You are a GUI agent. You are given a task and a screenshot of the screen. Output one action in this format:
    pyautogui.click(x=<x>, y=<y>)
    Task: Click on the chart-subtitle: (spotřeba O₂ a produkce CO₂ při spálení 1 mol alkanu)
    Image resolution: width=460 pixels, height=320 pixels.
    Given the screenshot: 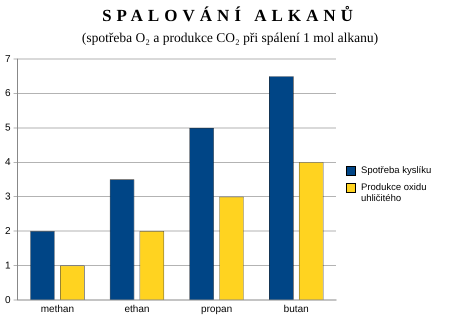 What is the action you would take?
    pyautogui.click(x=230, y=38)
    